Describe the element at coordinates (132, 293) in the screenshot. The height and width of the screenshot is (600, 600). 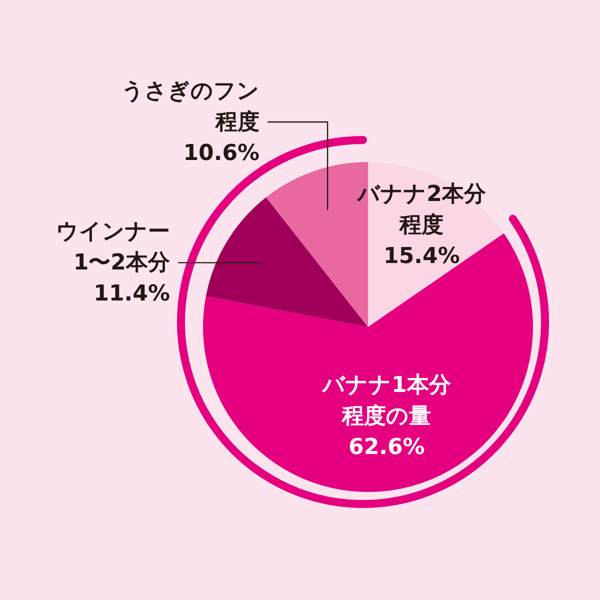
I see `data-label: 11.4%` at that location.